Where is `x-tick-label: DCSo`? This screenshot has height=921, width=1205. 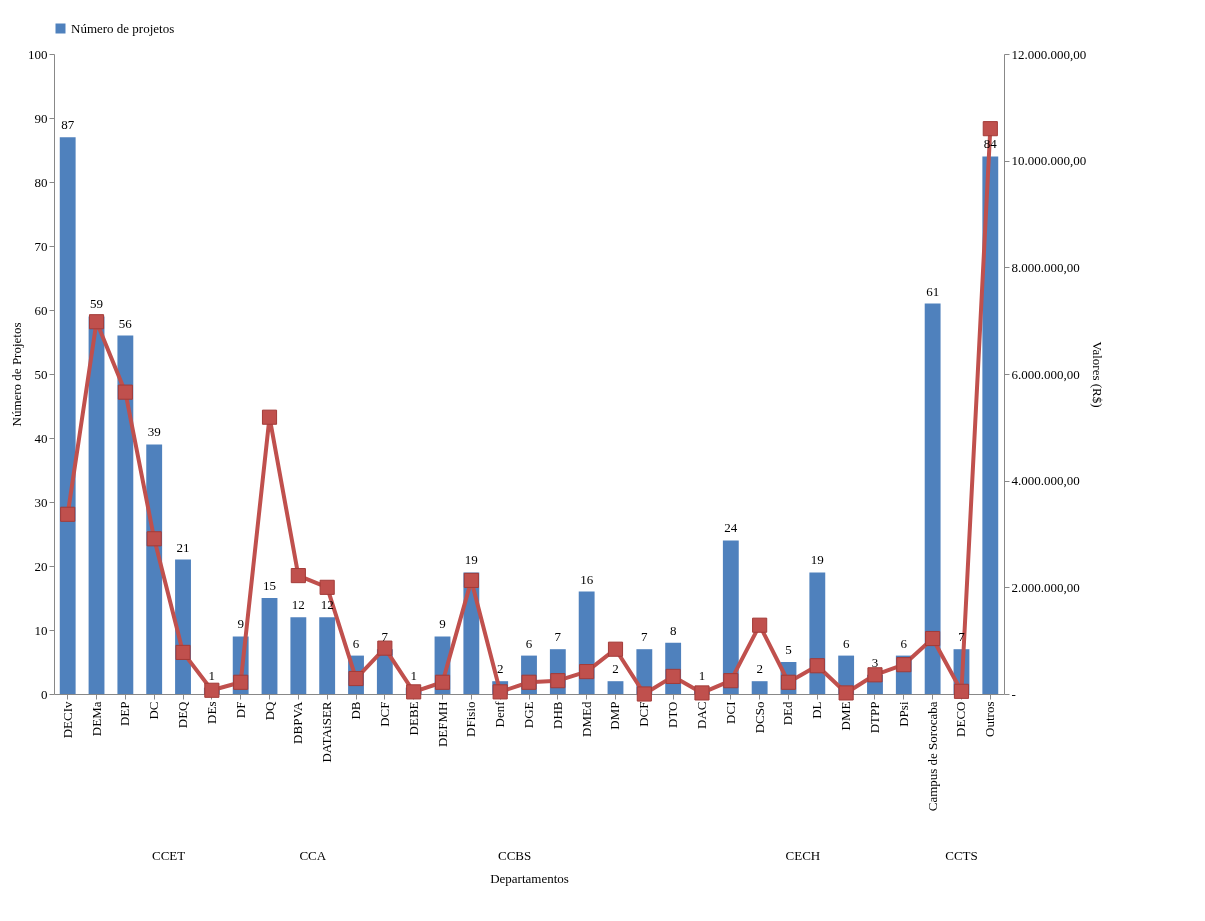 x-tick-label: DCSo is located at coordinates (759, 717).